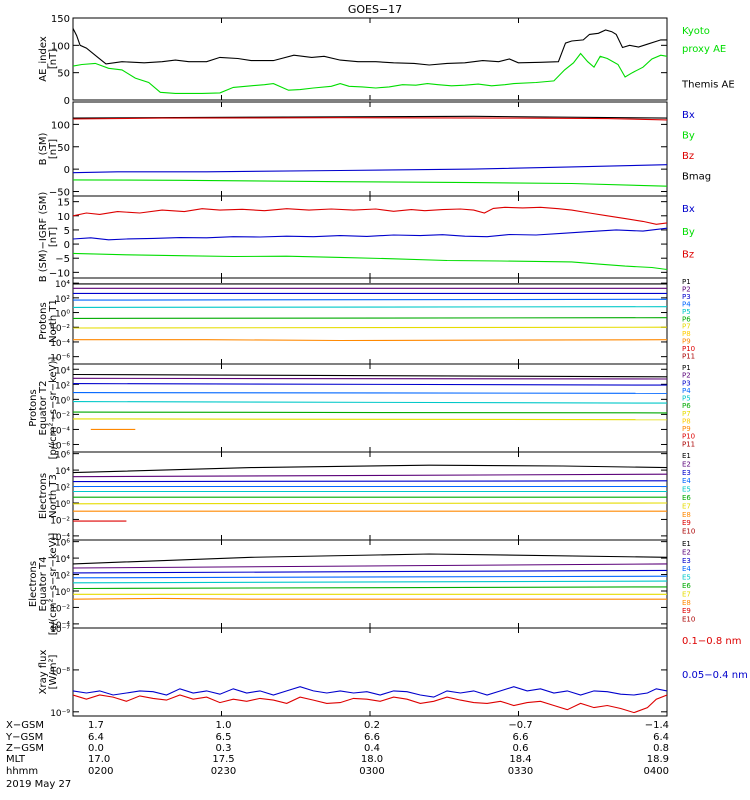 Image resolution: width=750 pixels, height=800 pixels. I want to click on legend-entry: E3, so click(686, 561).